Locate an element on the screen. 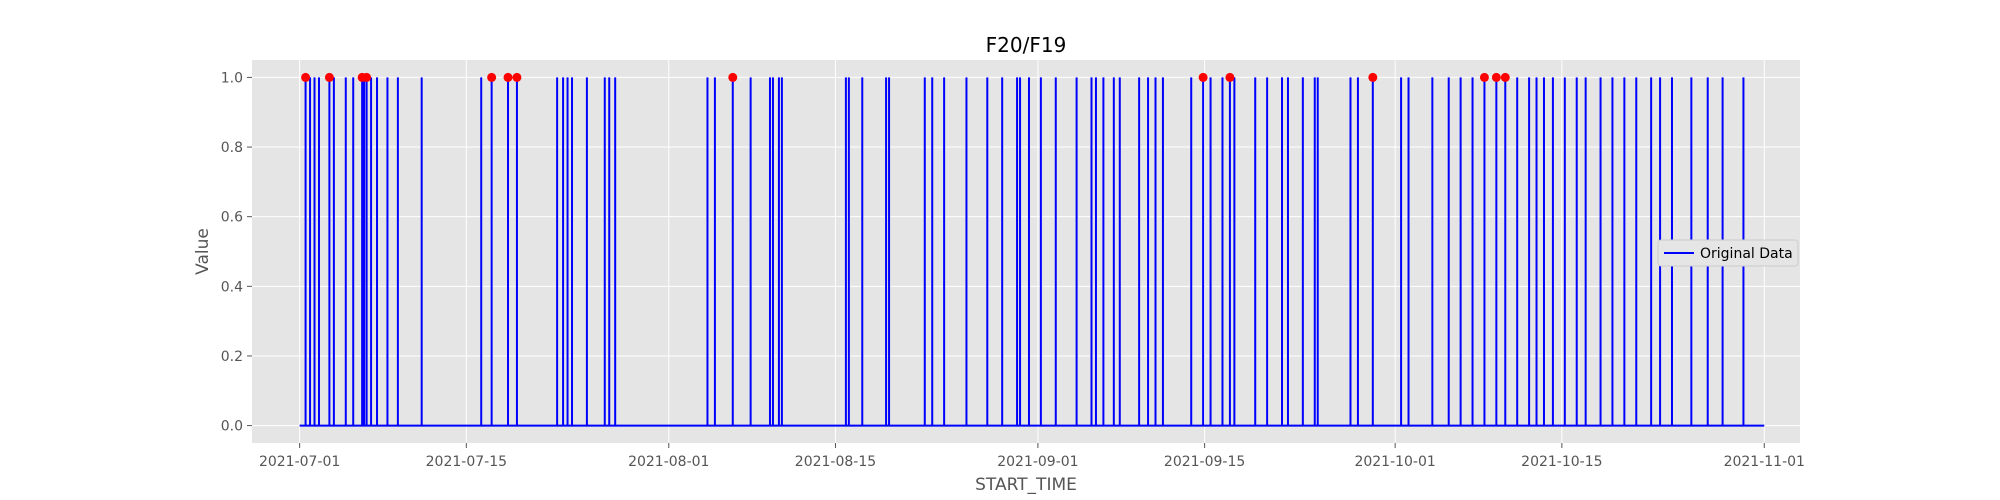  y-tick-label: 0.8 is located at coordinates (232, 148).